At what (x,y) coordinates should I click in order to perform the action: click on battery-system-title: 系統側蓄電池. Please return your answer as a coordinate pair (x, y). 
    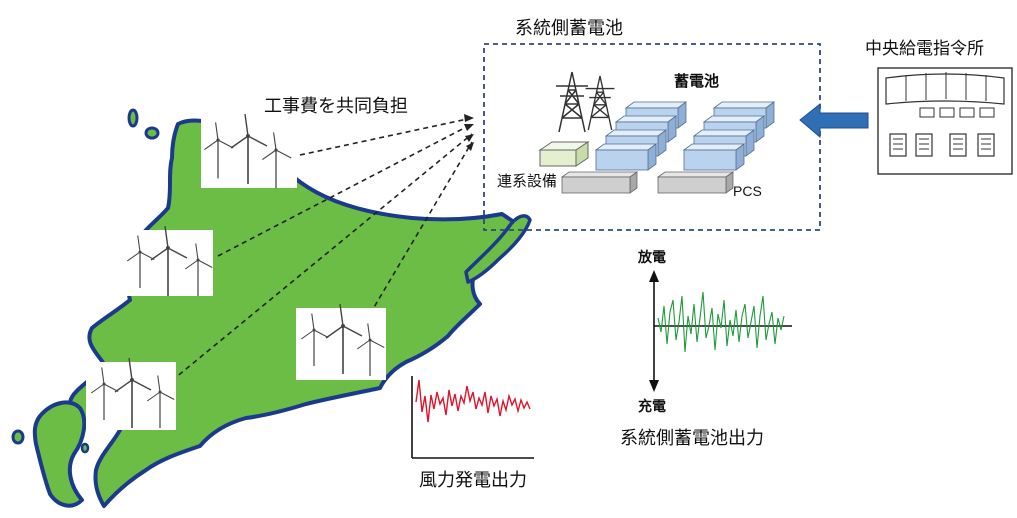
    Looking at the image, I should click on (569, 28).